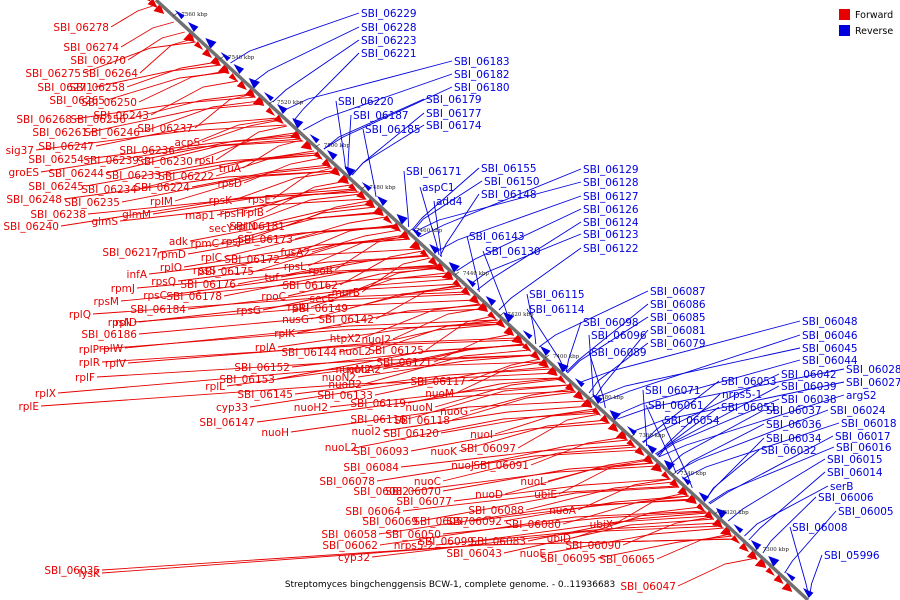 Image resolution: width=900 pixels, height=600 pixels. I want to click on reverse-gene-label: SBI_06123, so click(611, 235).